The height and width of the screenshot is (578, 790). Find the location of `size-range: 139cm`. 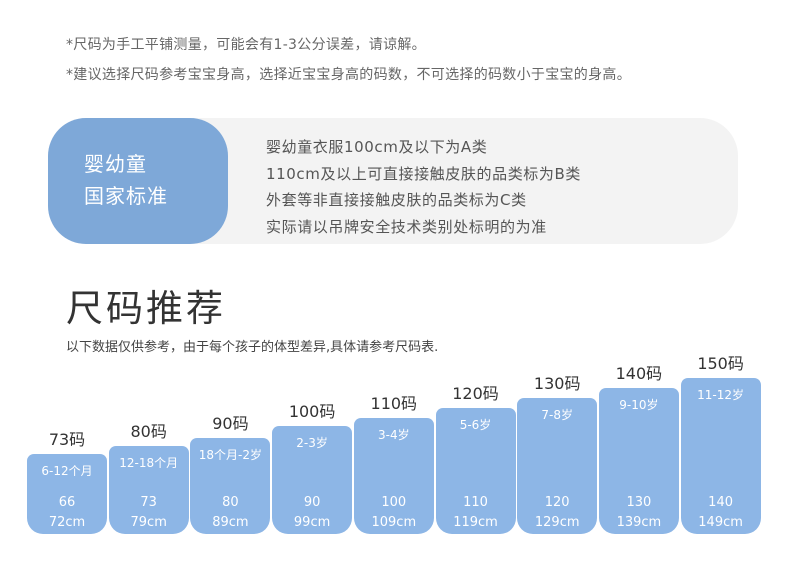

size-range: 139cm is located at coordinates (639, 522).